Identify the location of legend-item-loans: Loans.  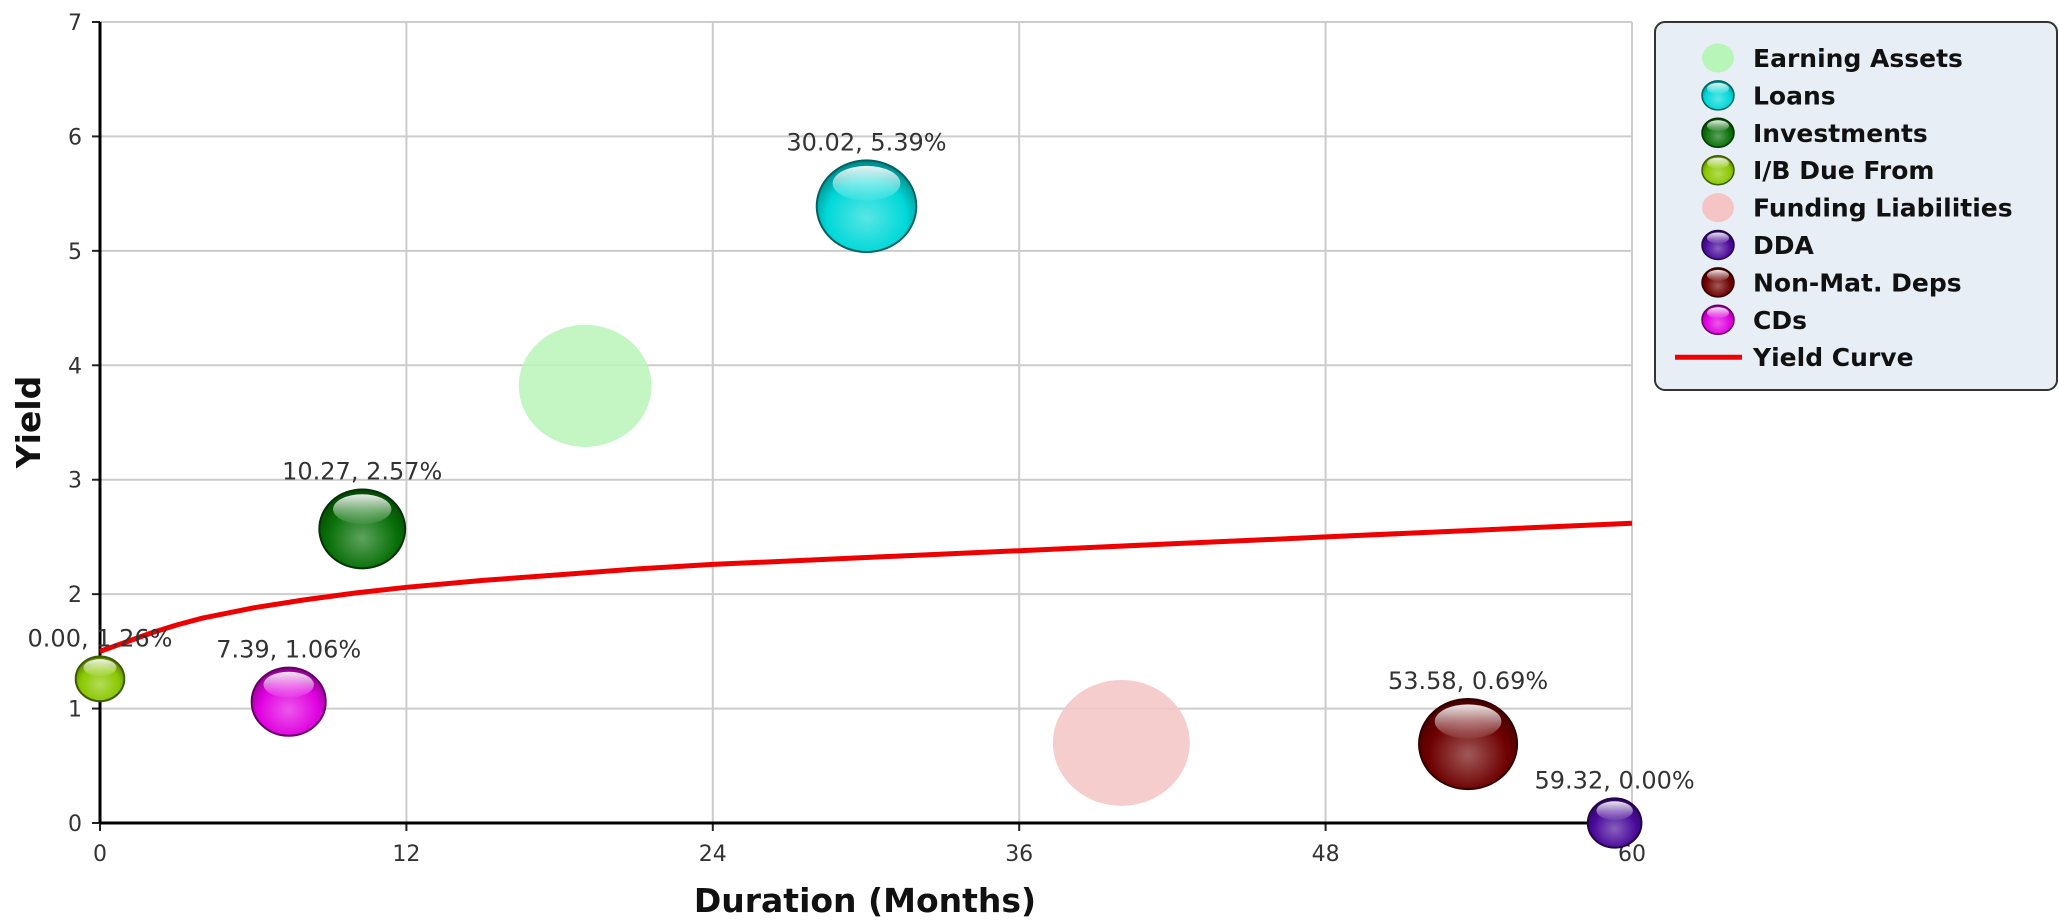
(1768, 95).